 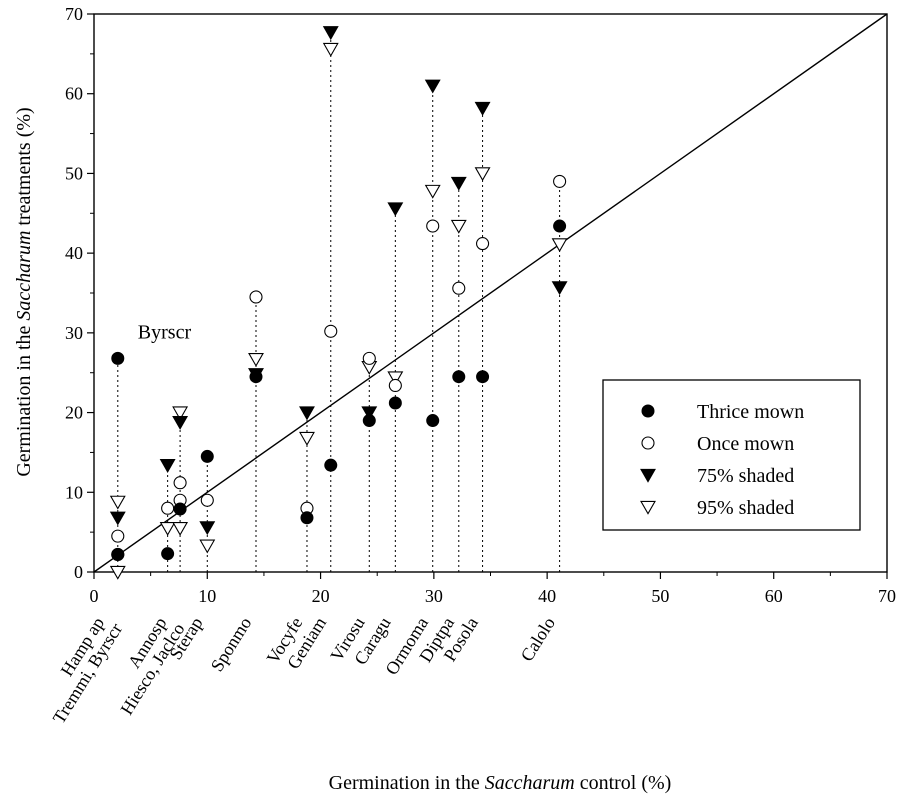 What do you see at coordinates (887, 596) in the screenshot?
I see `x-tick-label: 70` at bounding box center [887, 596].